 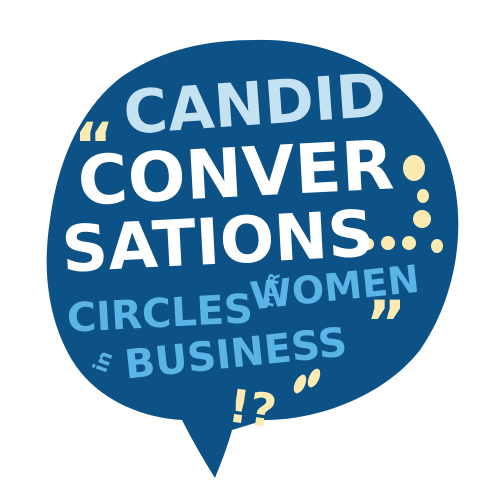 I want to click on subtitle-circles: CIRCLES, so click(x=160, y=314).